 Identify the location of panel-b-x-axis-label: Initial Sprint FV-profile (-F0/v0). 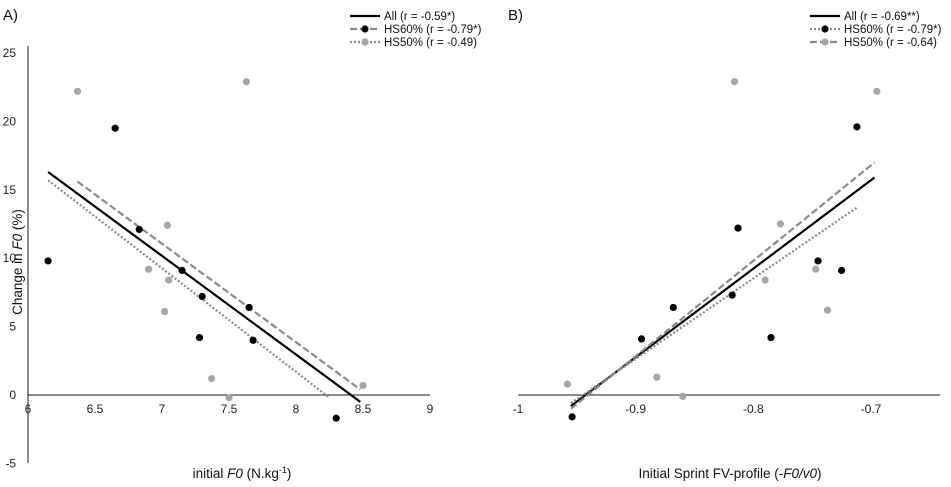
(729, 473).